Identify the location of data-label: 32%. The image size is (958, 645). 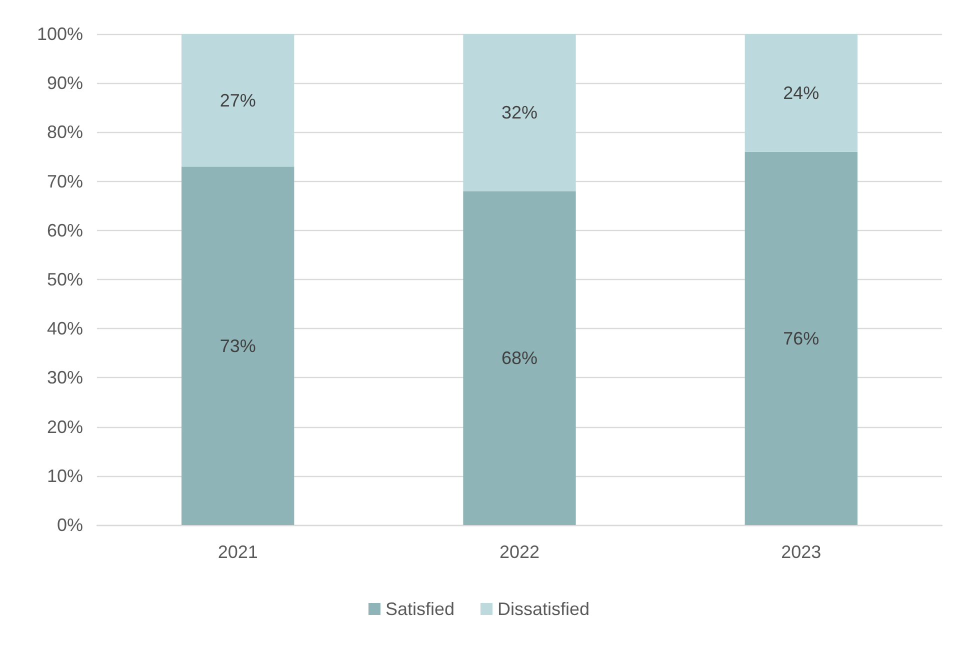
(519, 112).